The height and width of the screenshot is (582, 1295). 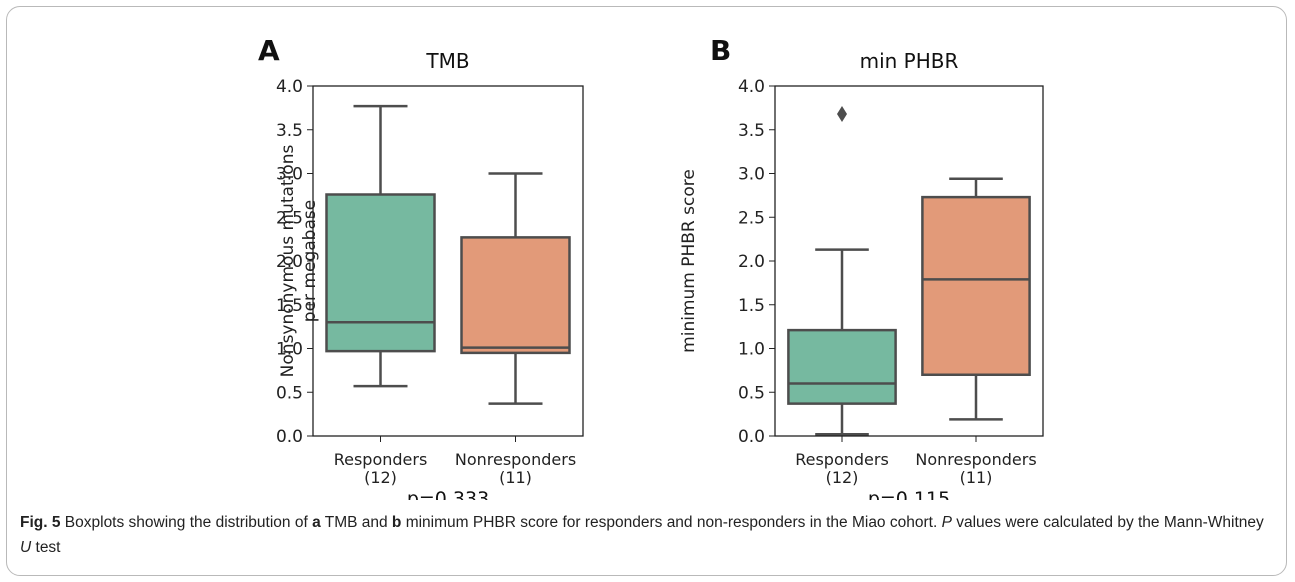 What do you see at coordinates (356, 522) in the screenshot?
I see `caption-text-2: TMB and` at bounding box center [356, 522].